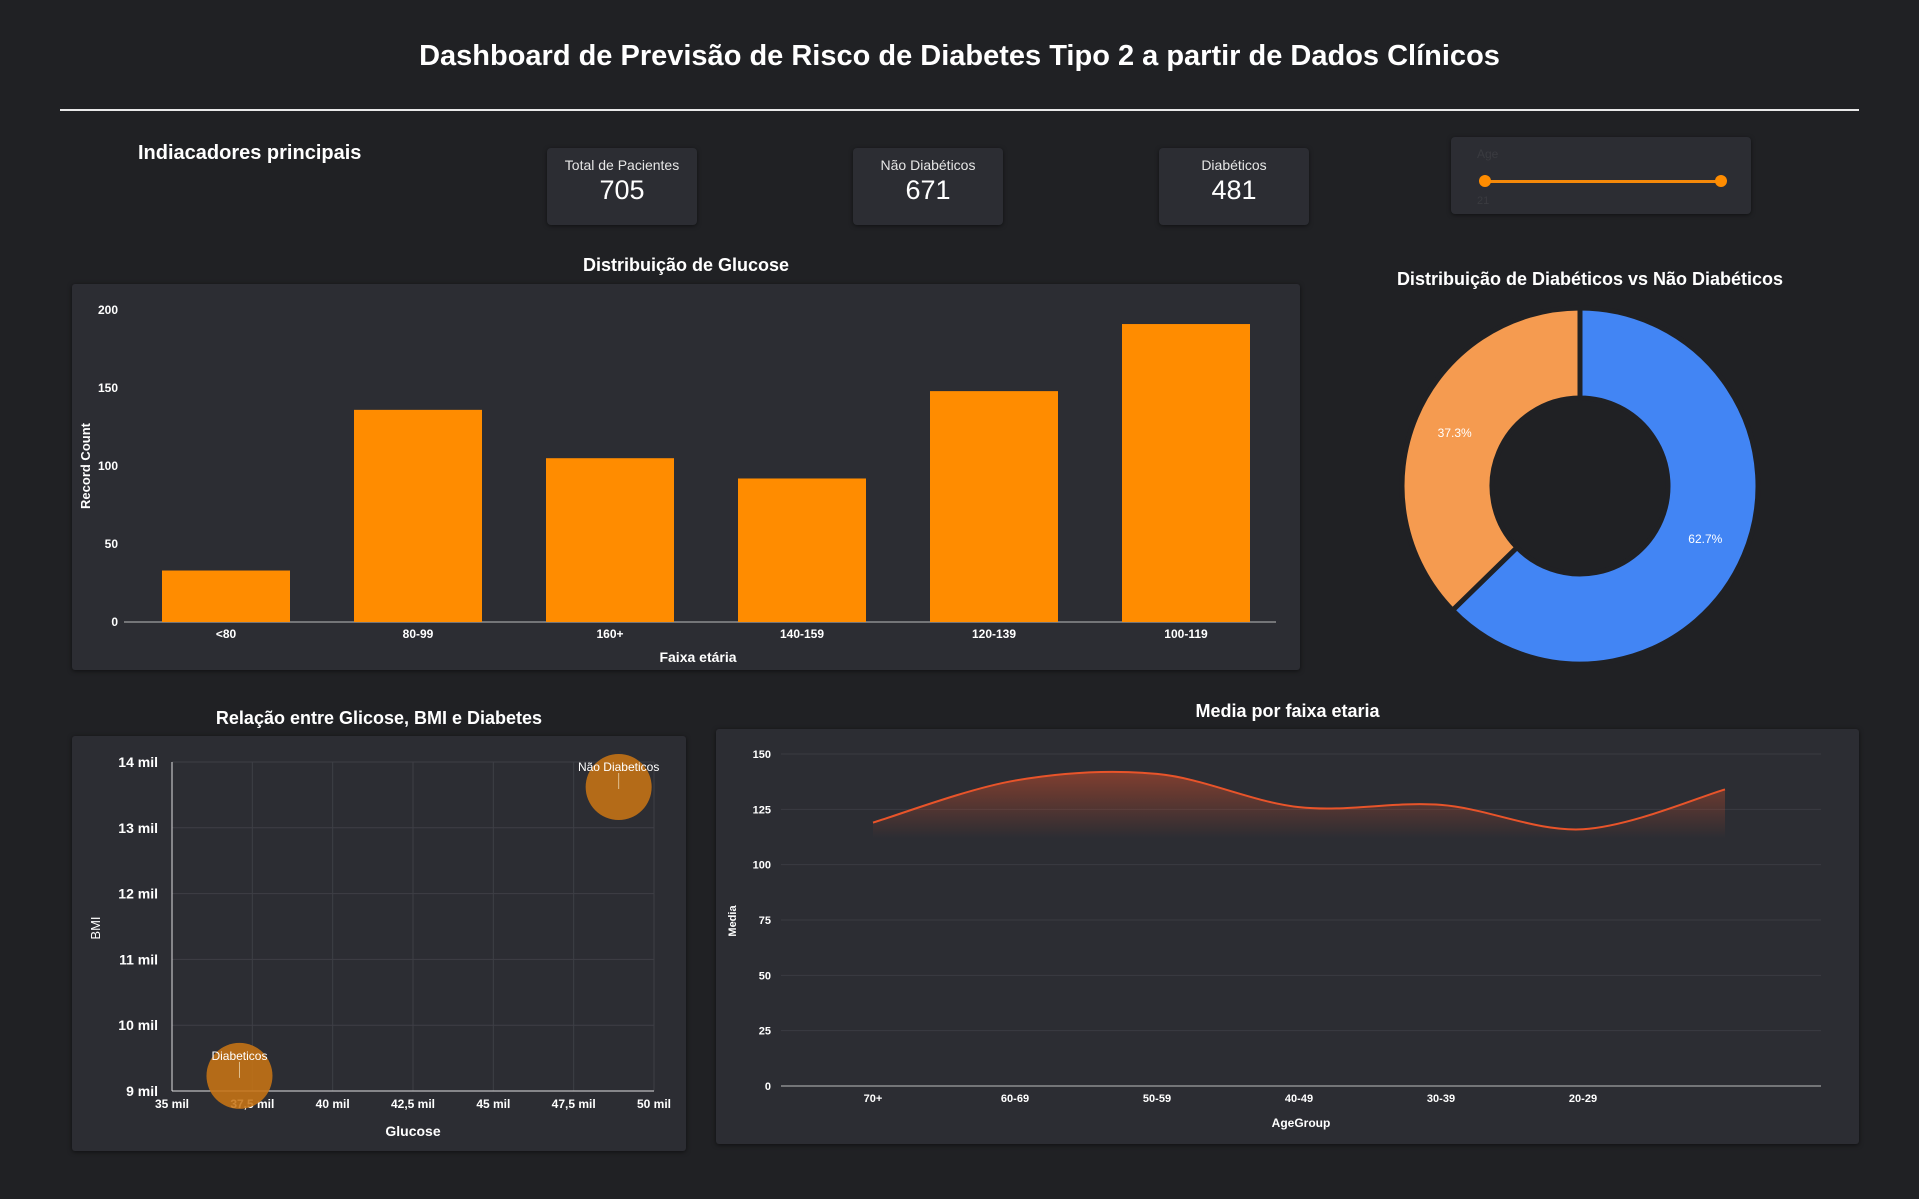 The image size is (1919, 1199). What do you see at coordinates (250, 153) in the screenshot?
I see `kpi-heading: Indiacadores principais` at bounding box center [250, 153].